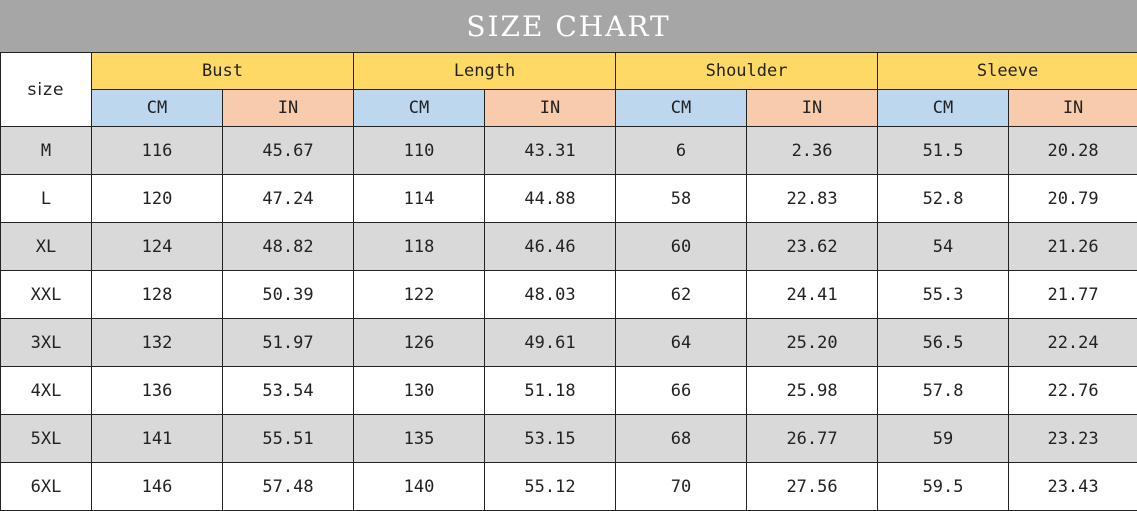 The image size is (1137, 511). What do you see at coordinates (681, 439) in the screenshot?
I see `shoulder-cm-cell: 68` at bounding box center [681, 439].